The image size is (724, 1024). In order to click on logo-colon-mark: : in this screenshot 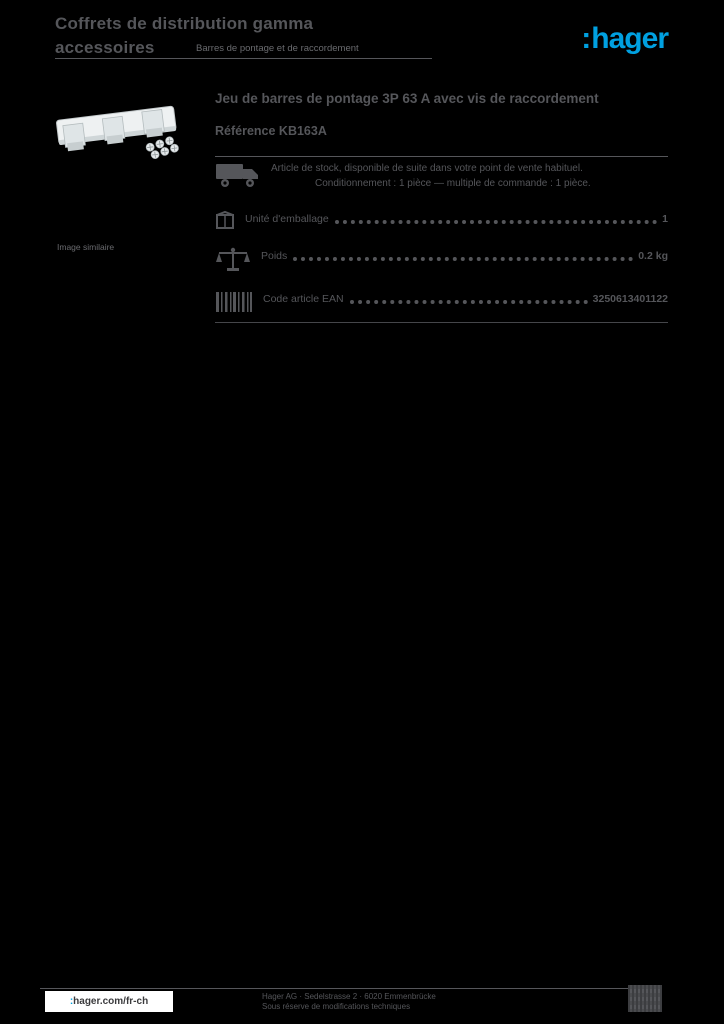, I will do `click(586, 38)`.